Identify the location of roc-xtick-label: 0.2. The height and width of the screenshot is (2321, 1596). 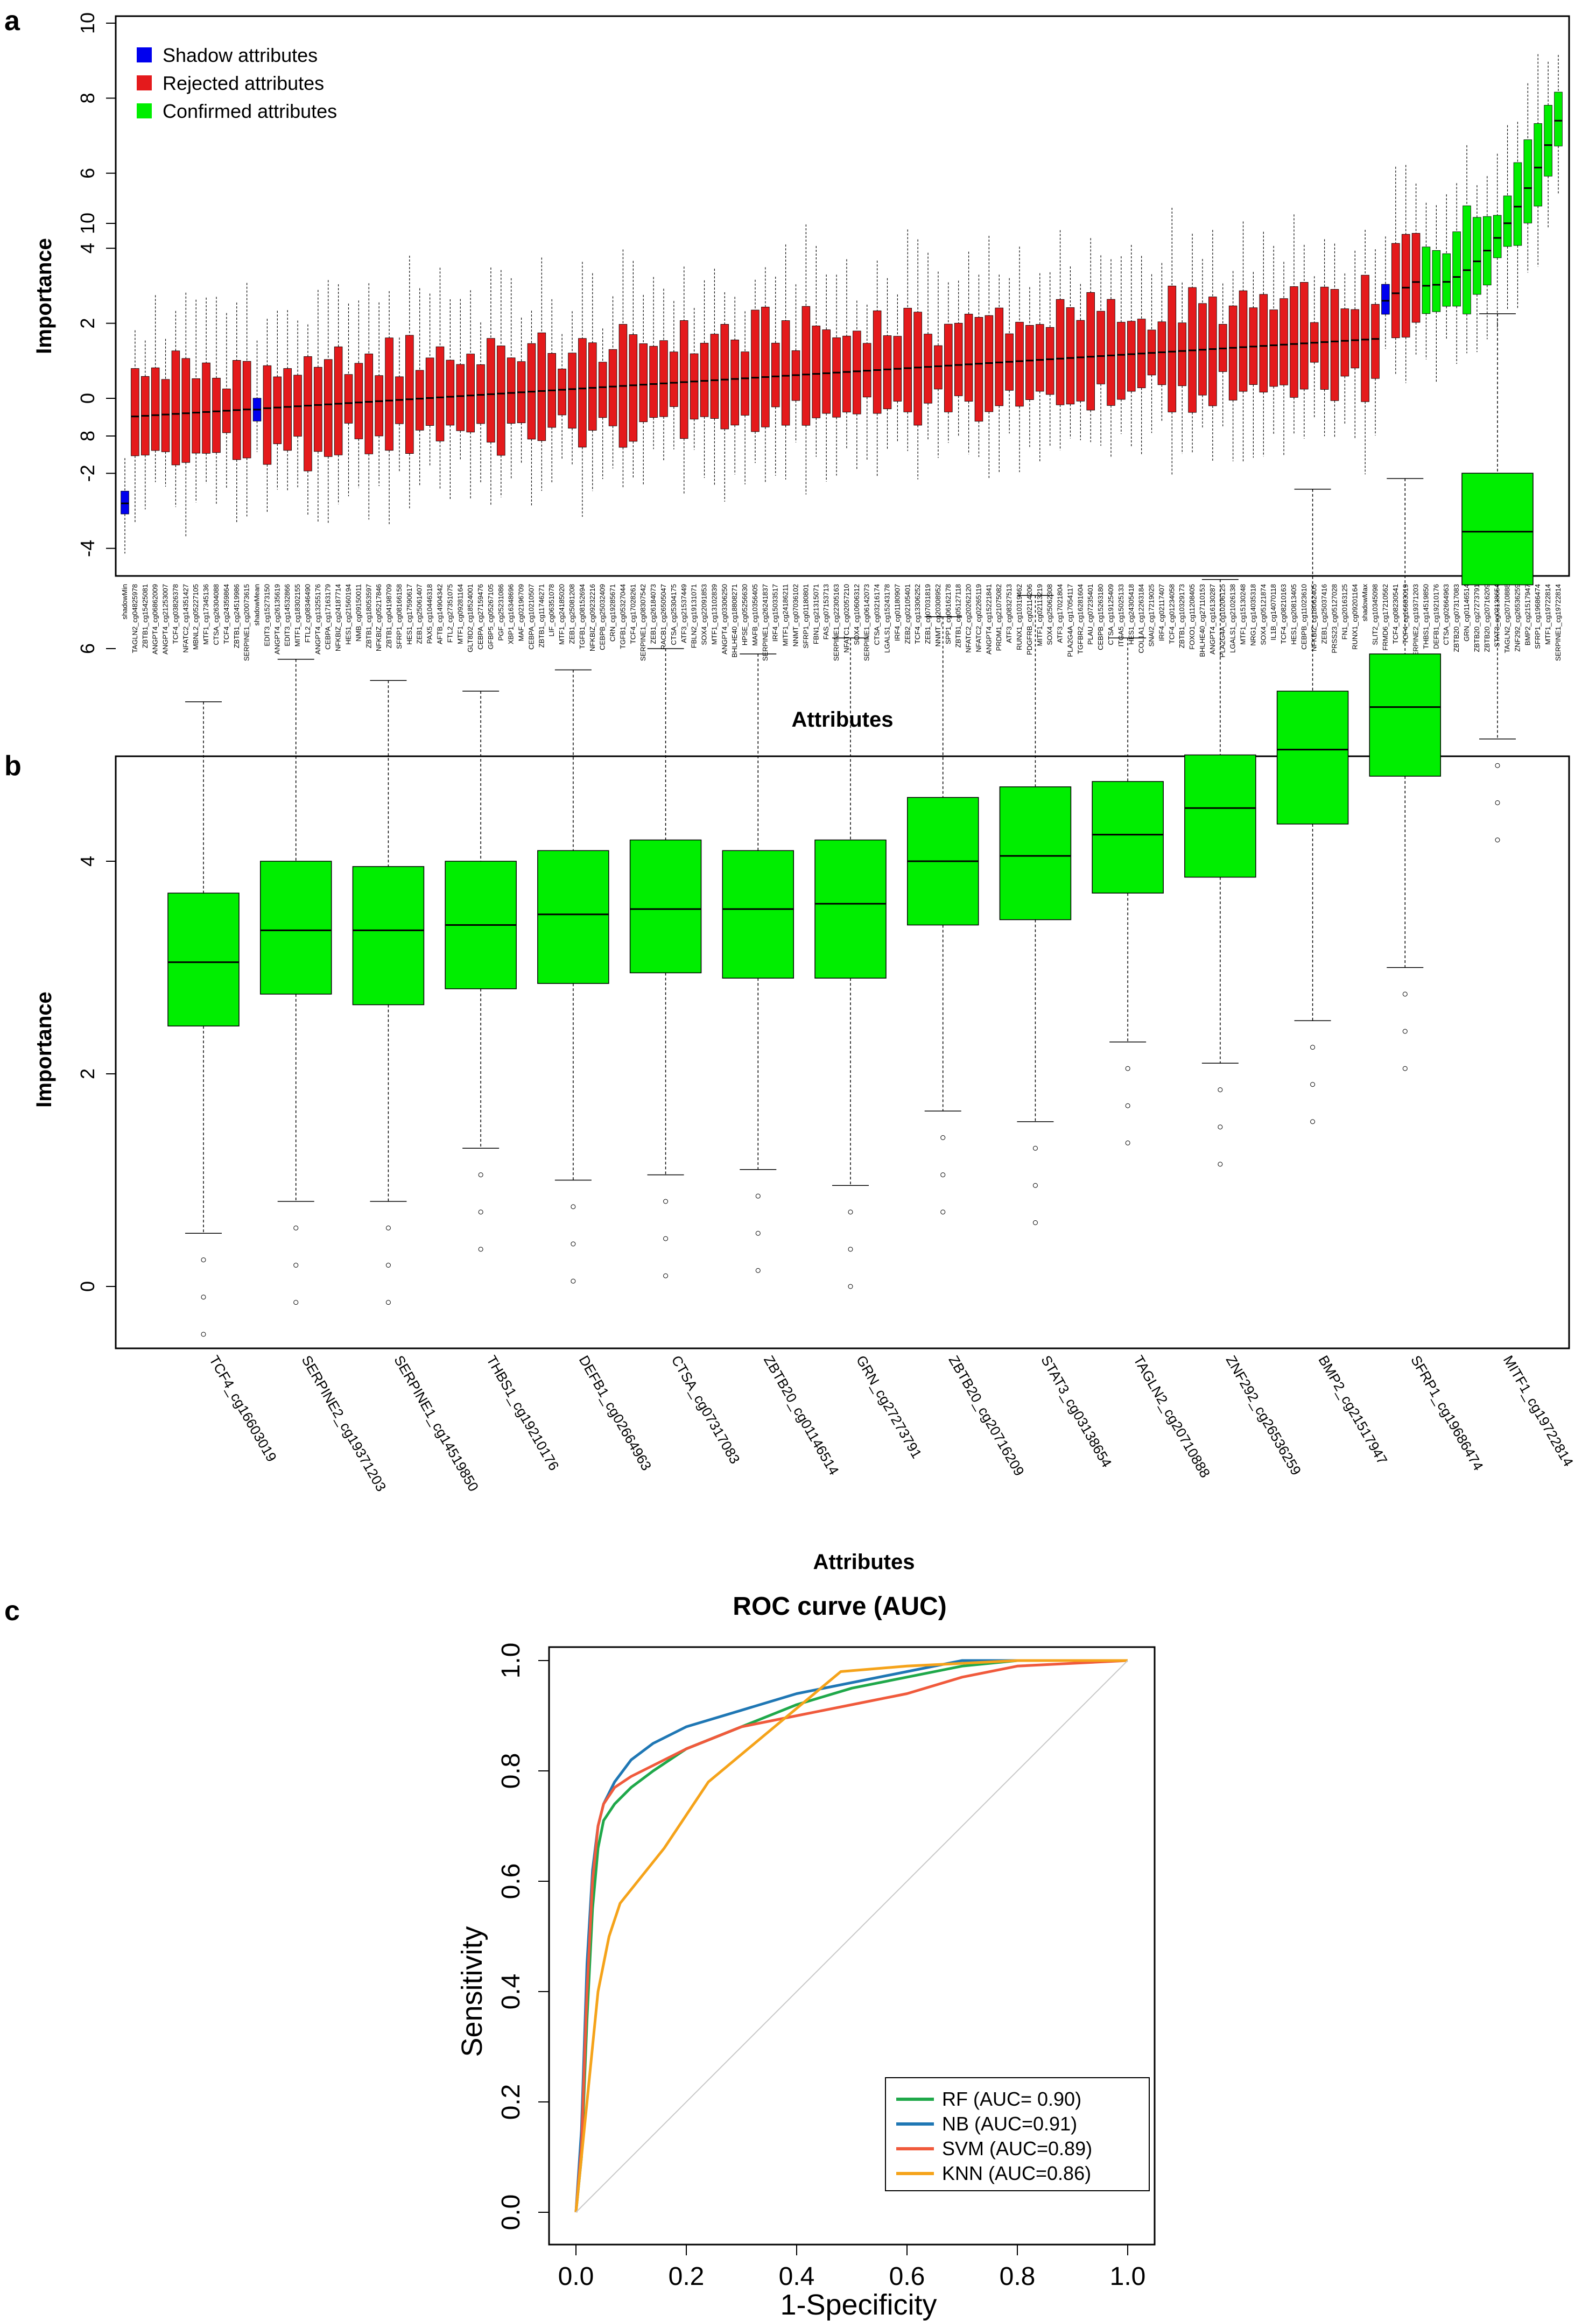
(687, 2276).